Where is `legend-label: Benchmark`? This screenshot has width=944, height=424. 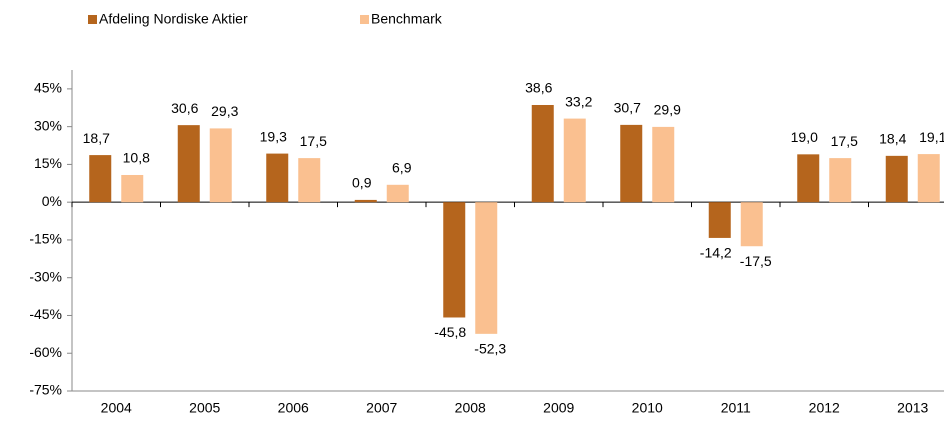 legend-label: Benchmark is located at coordinates (407, 19).